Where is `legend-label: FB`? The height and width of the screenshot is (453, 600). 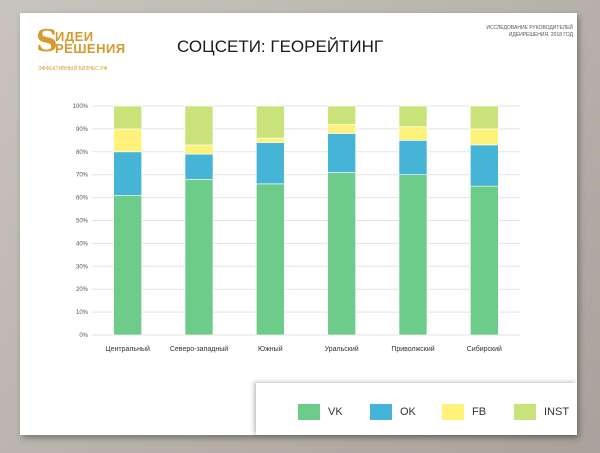
legend-label: FB is located at coordinates (479, 412).